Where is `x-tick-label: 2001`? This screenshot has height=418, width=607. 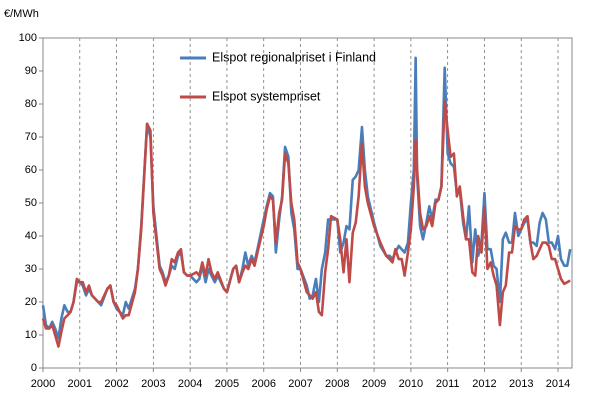 x-tick-label: 2001 is located at coordinates (80, 384).